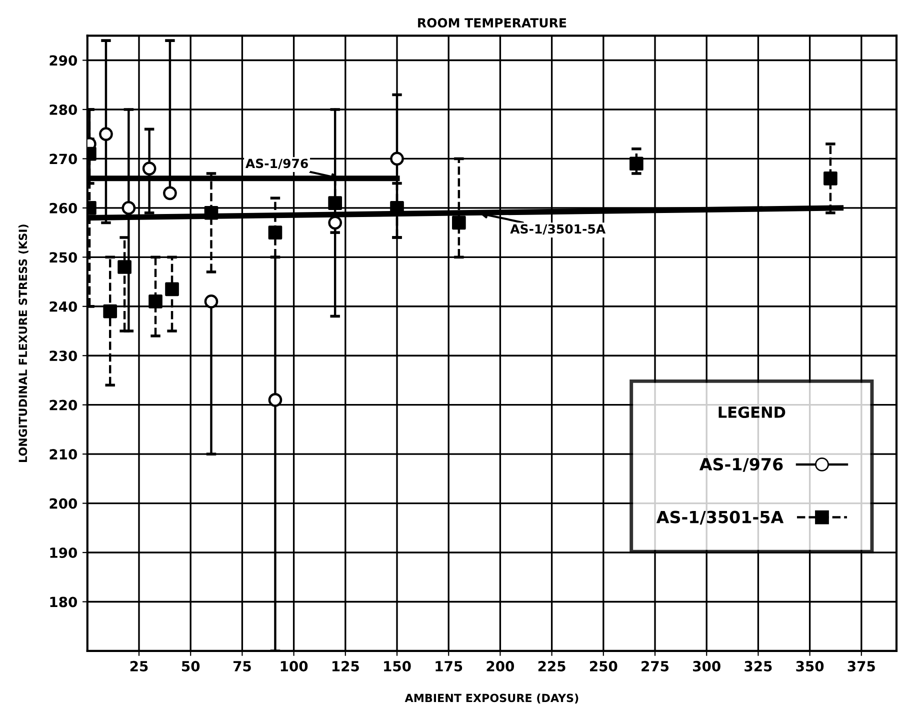 The height and width of the screenshot is (713, 901). Describe the element at coordinates (552, 666) in the screenshot. I see `x-tick-label: 225` at that location.